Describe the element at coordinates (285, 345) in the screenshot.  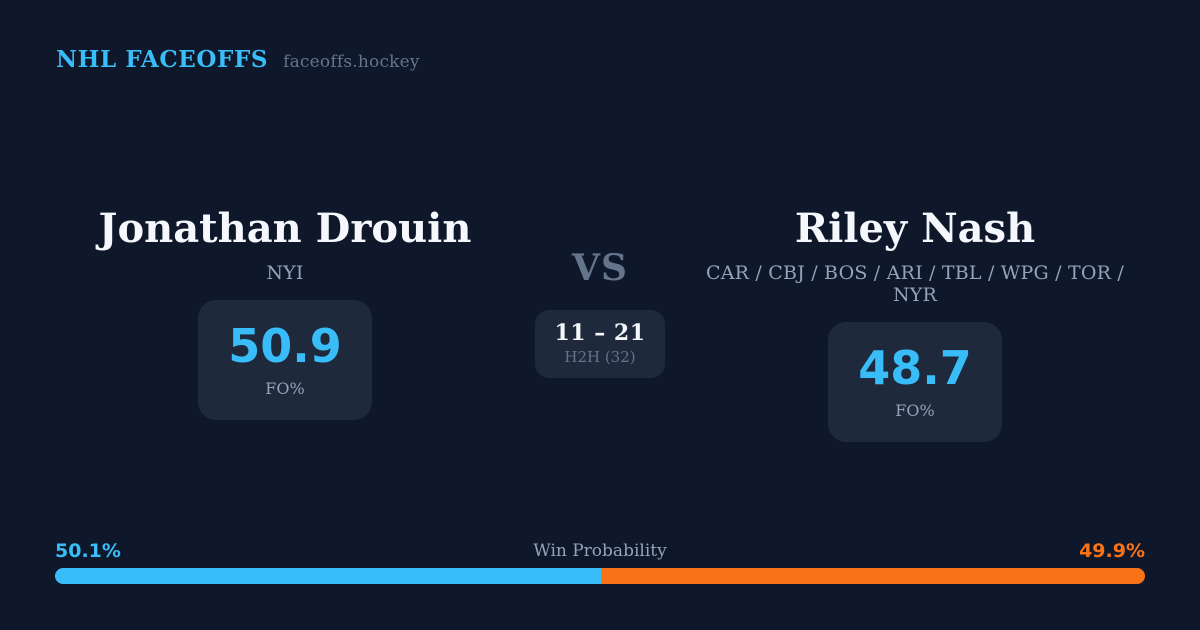
I see `player-left-fo-percent: 50.9` at that location.